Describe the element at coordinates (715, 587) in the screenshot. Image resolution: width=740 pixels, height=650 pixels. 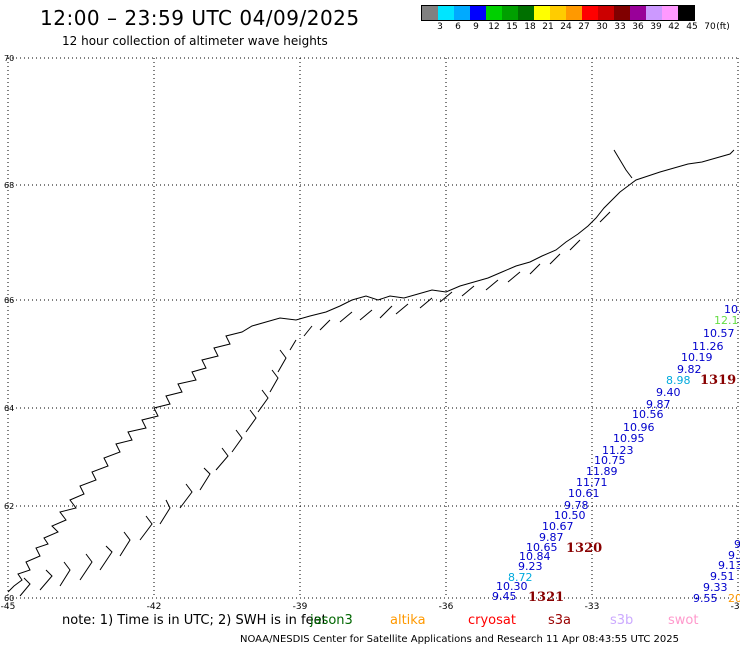
I see `wave-height-value: 9.33` at that location.